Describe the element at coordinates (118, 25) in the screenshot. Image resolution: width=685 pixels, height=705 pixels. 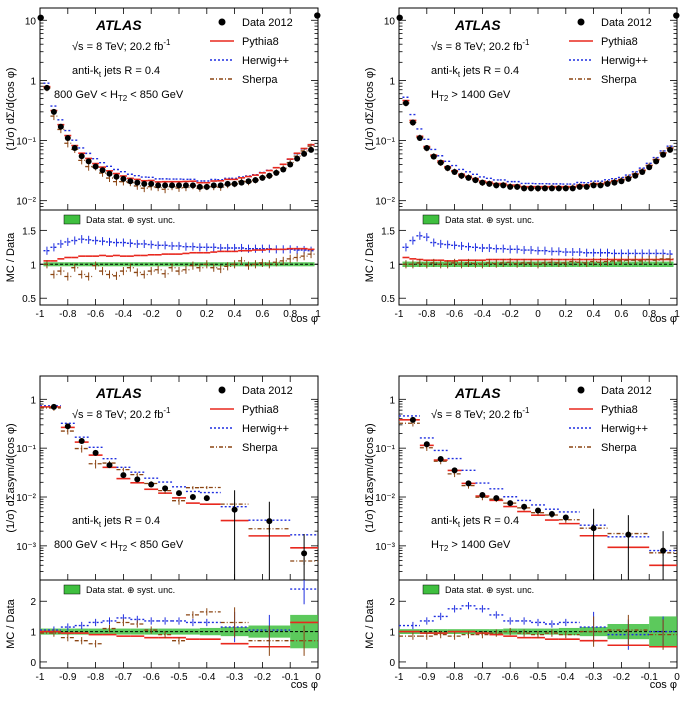
I see `atlas-label: ATLAS` at that location.